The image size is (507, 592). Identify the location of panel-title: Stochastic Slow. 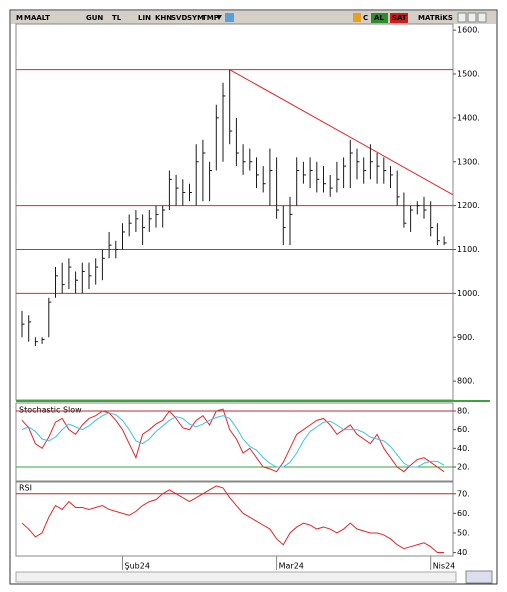
(50, 410).